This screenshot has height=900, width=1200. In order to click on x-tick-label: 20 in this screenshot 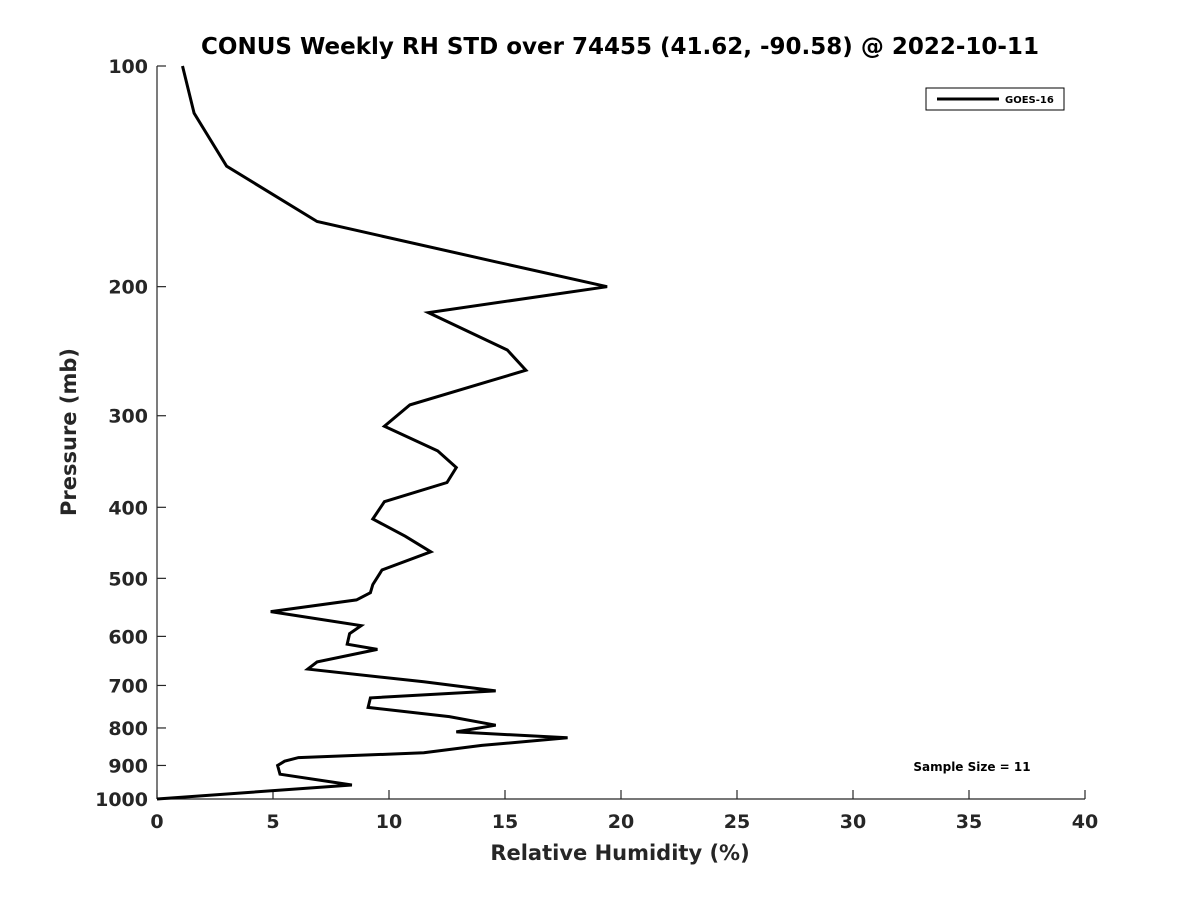, I will do `click(621, 822)`.